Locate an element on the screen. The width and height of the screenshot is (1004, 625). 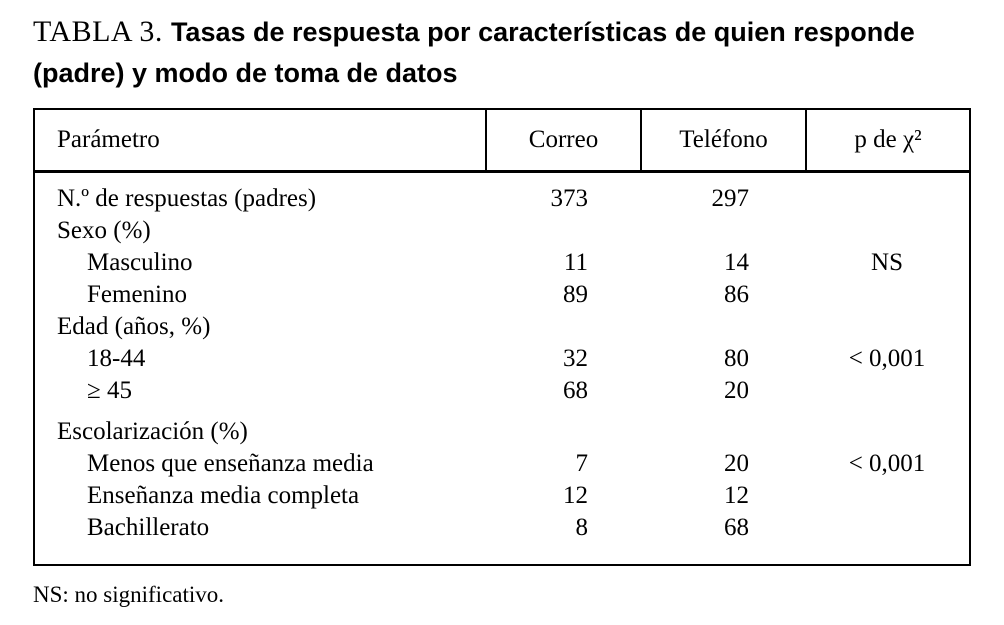
column-header-telefono: Teléfono is located at coordinates (722, 140).